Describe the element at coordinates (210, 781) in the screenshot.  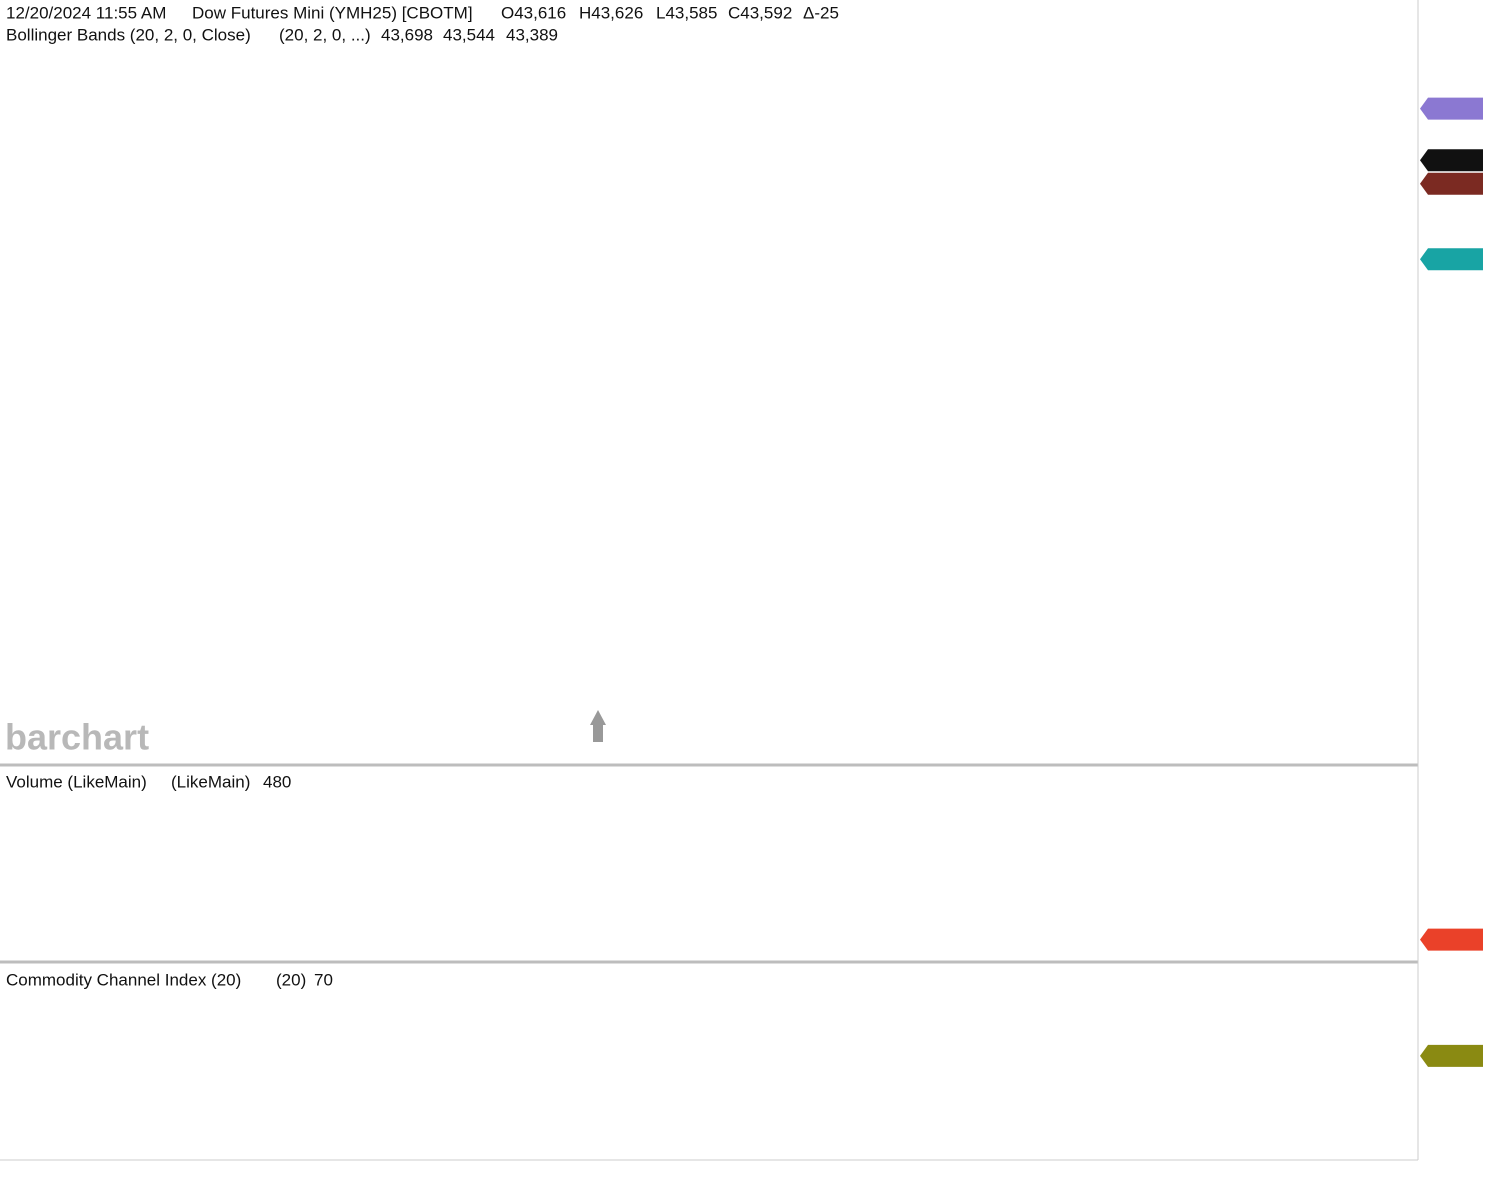
I see `volume-params: (LikeMain)` at that location.